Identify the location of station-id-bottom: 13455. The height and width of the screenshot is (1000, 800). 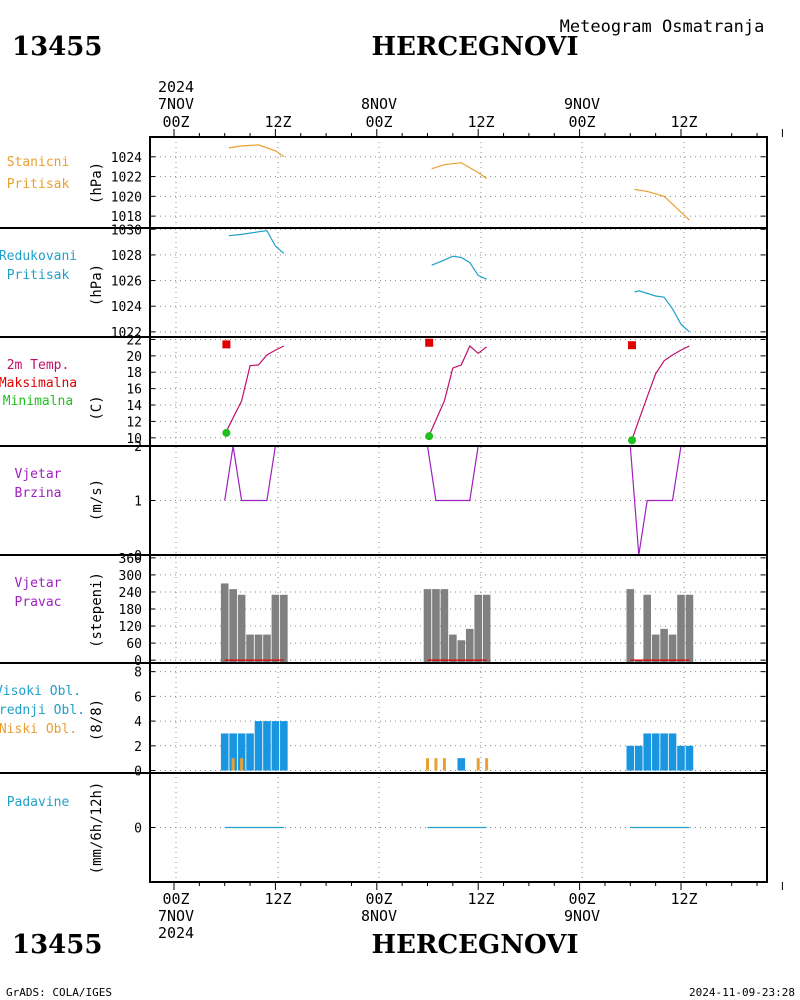
(57, 945).